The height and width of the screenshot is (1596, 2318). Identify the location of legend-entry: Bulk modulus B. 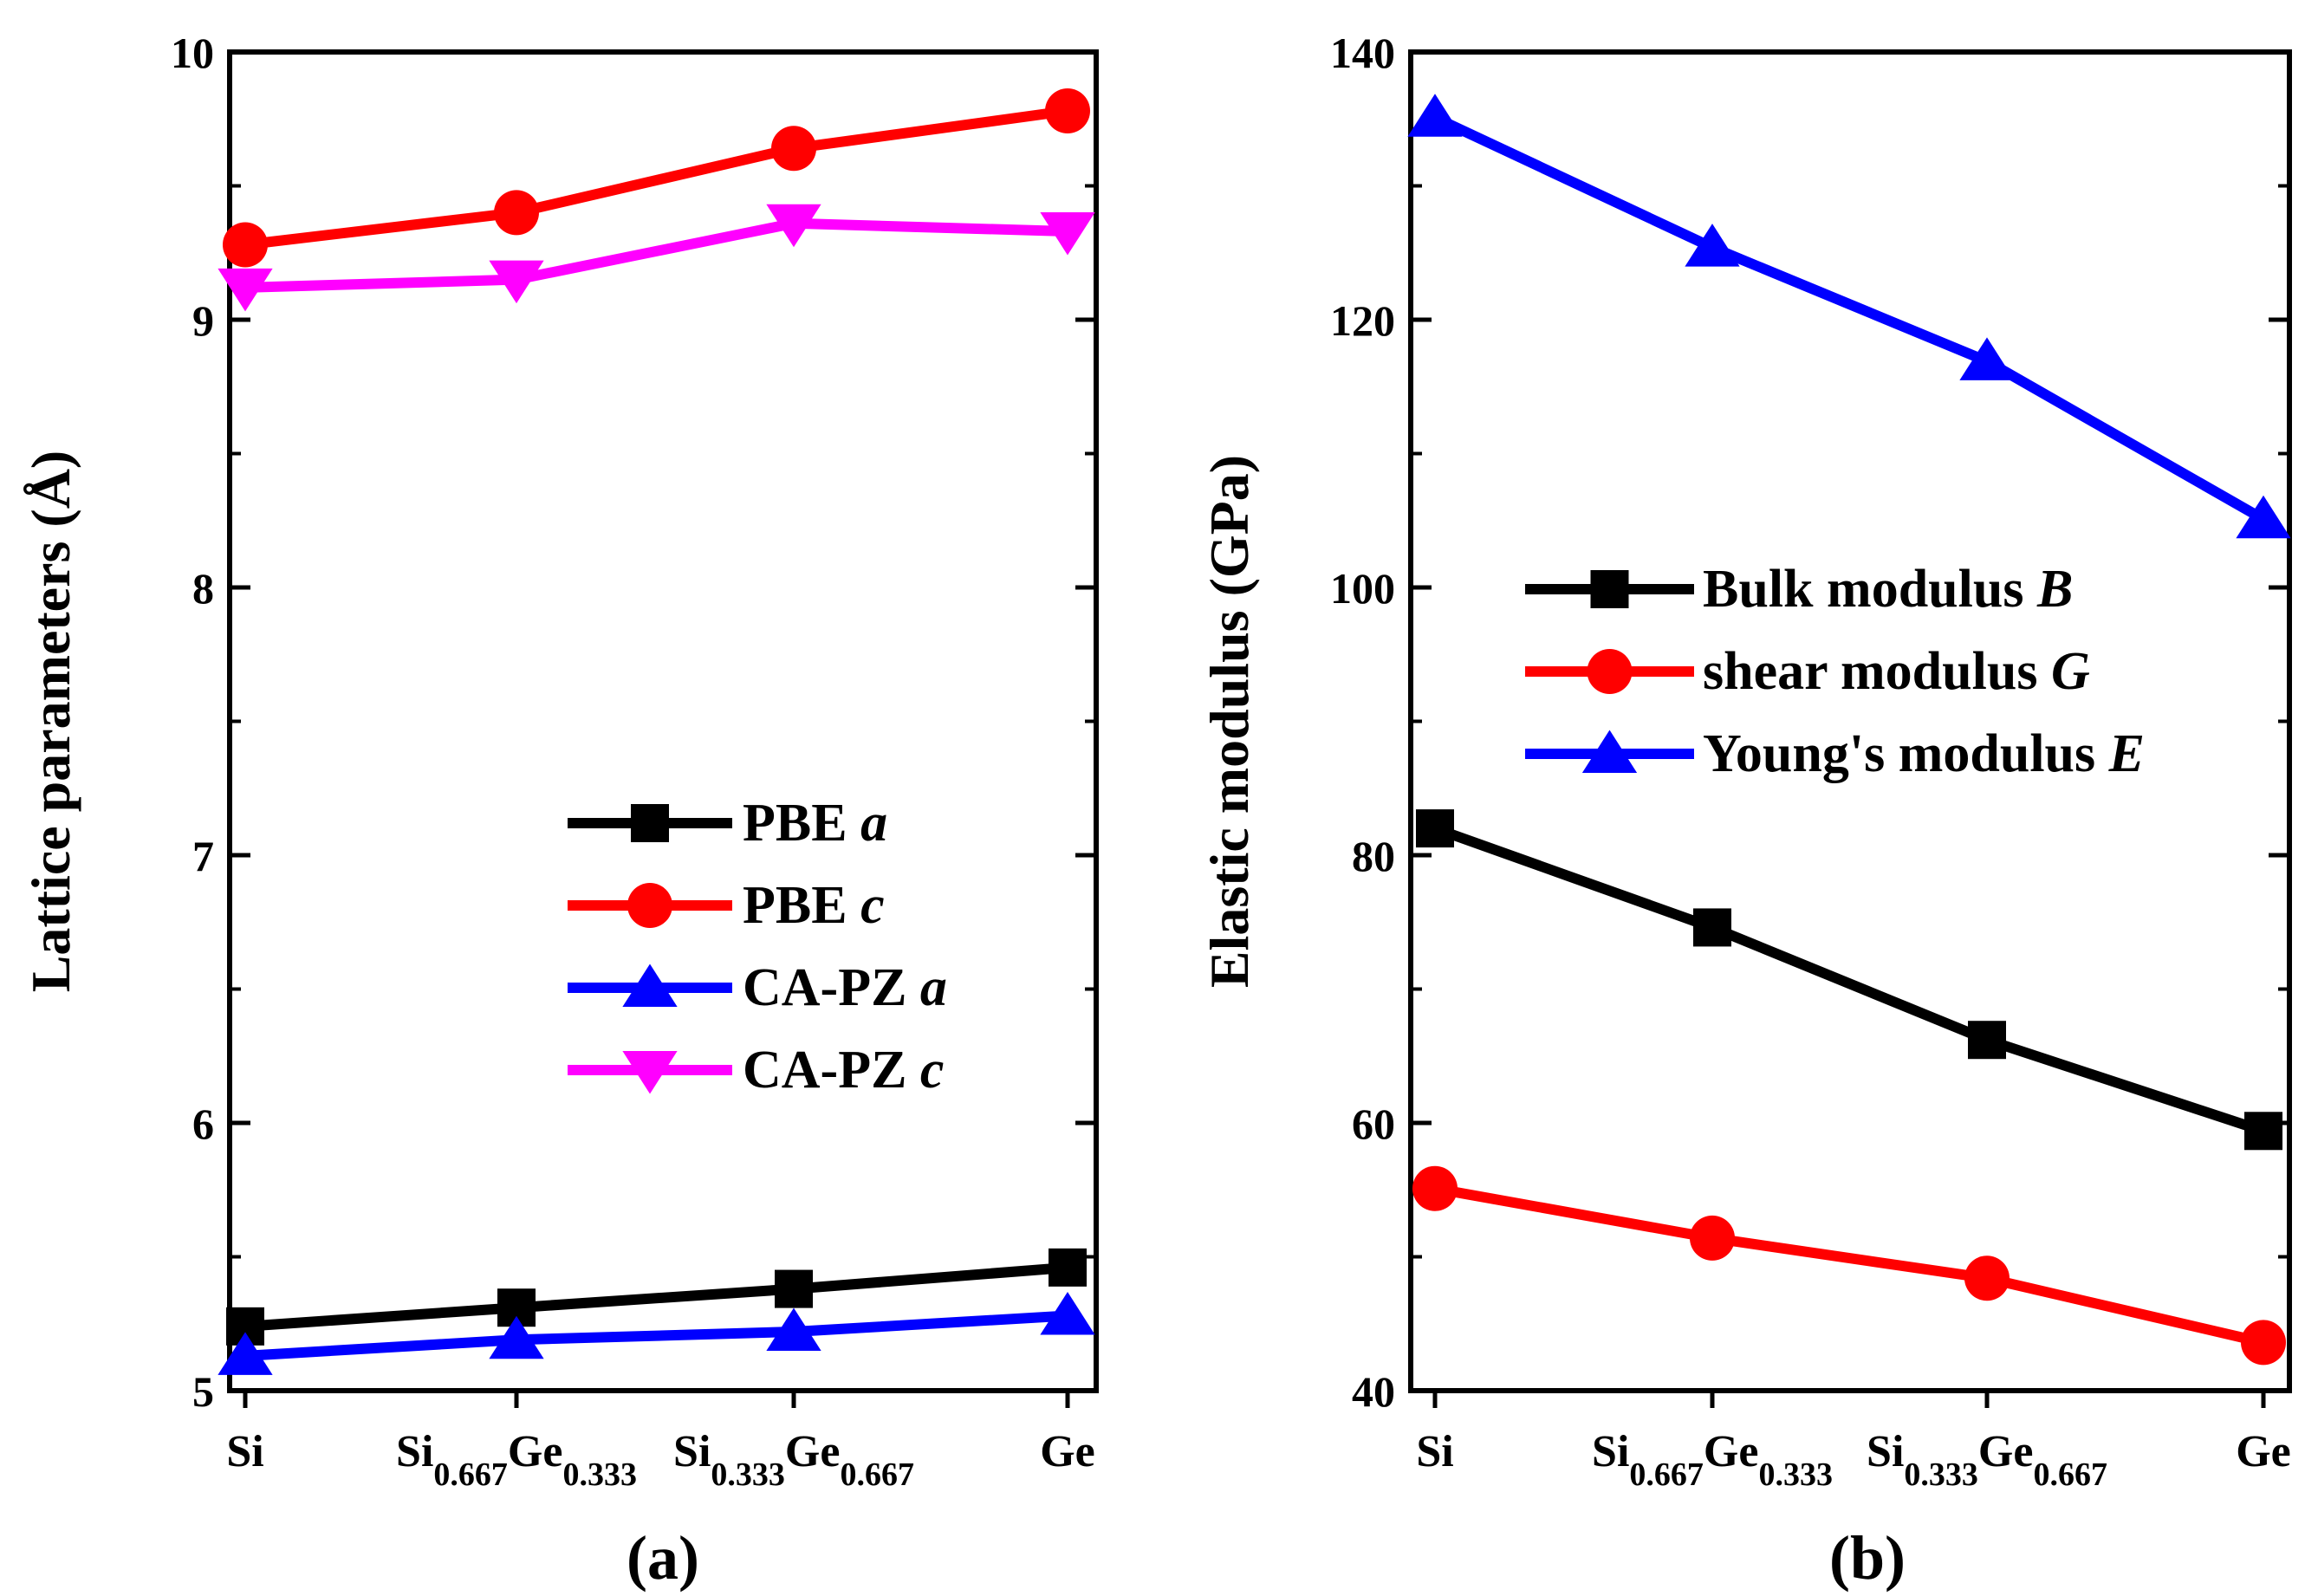
(1799, 589).